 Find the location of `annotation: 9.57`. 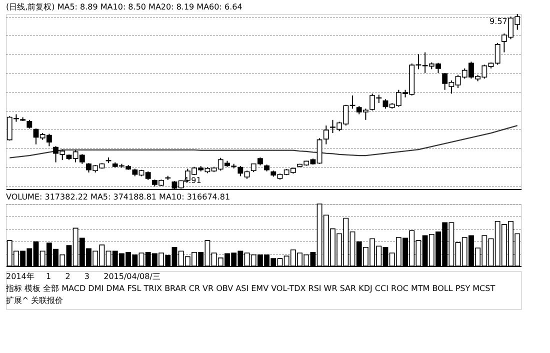

annotation: 9.57 is located at coordinates (499, 21).